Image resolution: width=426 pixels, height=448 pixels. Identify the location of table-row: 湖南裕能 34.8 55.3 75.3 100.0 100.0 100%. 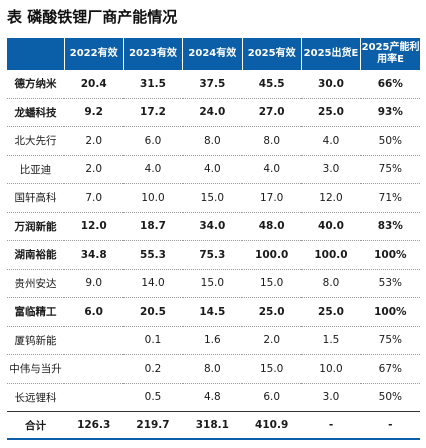
(213, 255).